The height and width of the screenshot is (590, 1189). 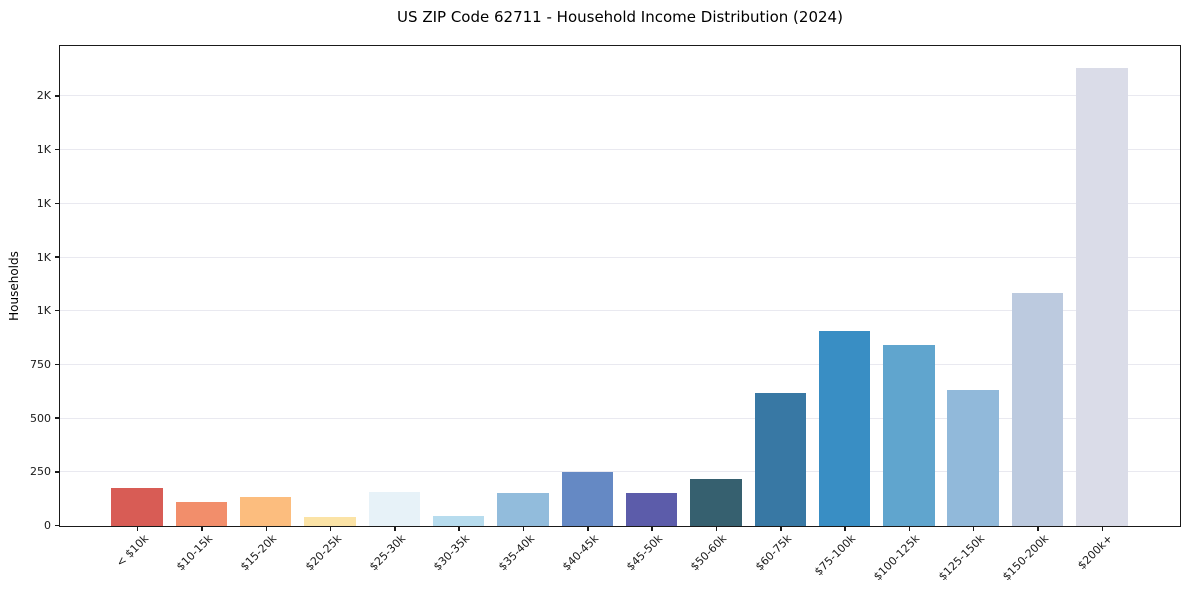 What do you see at coordinates (645, 553) in the screenshot?
I see `x-tick-label: $45-50k` at bounding box center [645, 553].